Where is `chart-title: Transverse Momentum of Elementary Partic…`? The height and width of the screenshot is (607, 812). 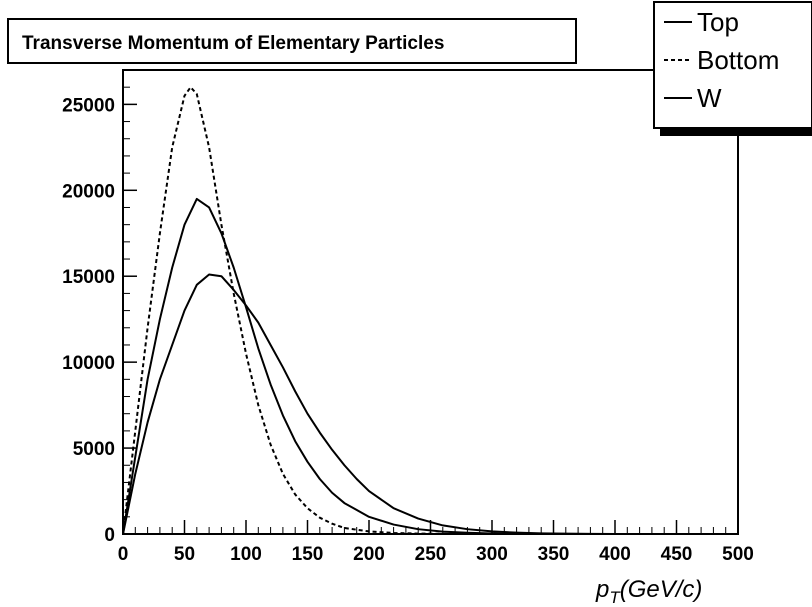
chart-title: Transverse Momentum of Elementary Partic… is located at coordinates (233, 43).